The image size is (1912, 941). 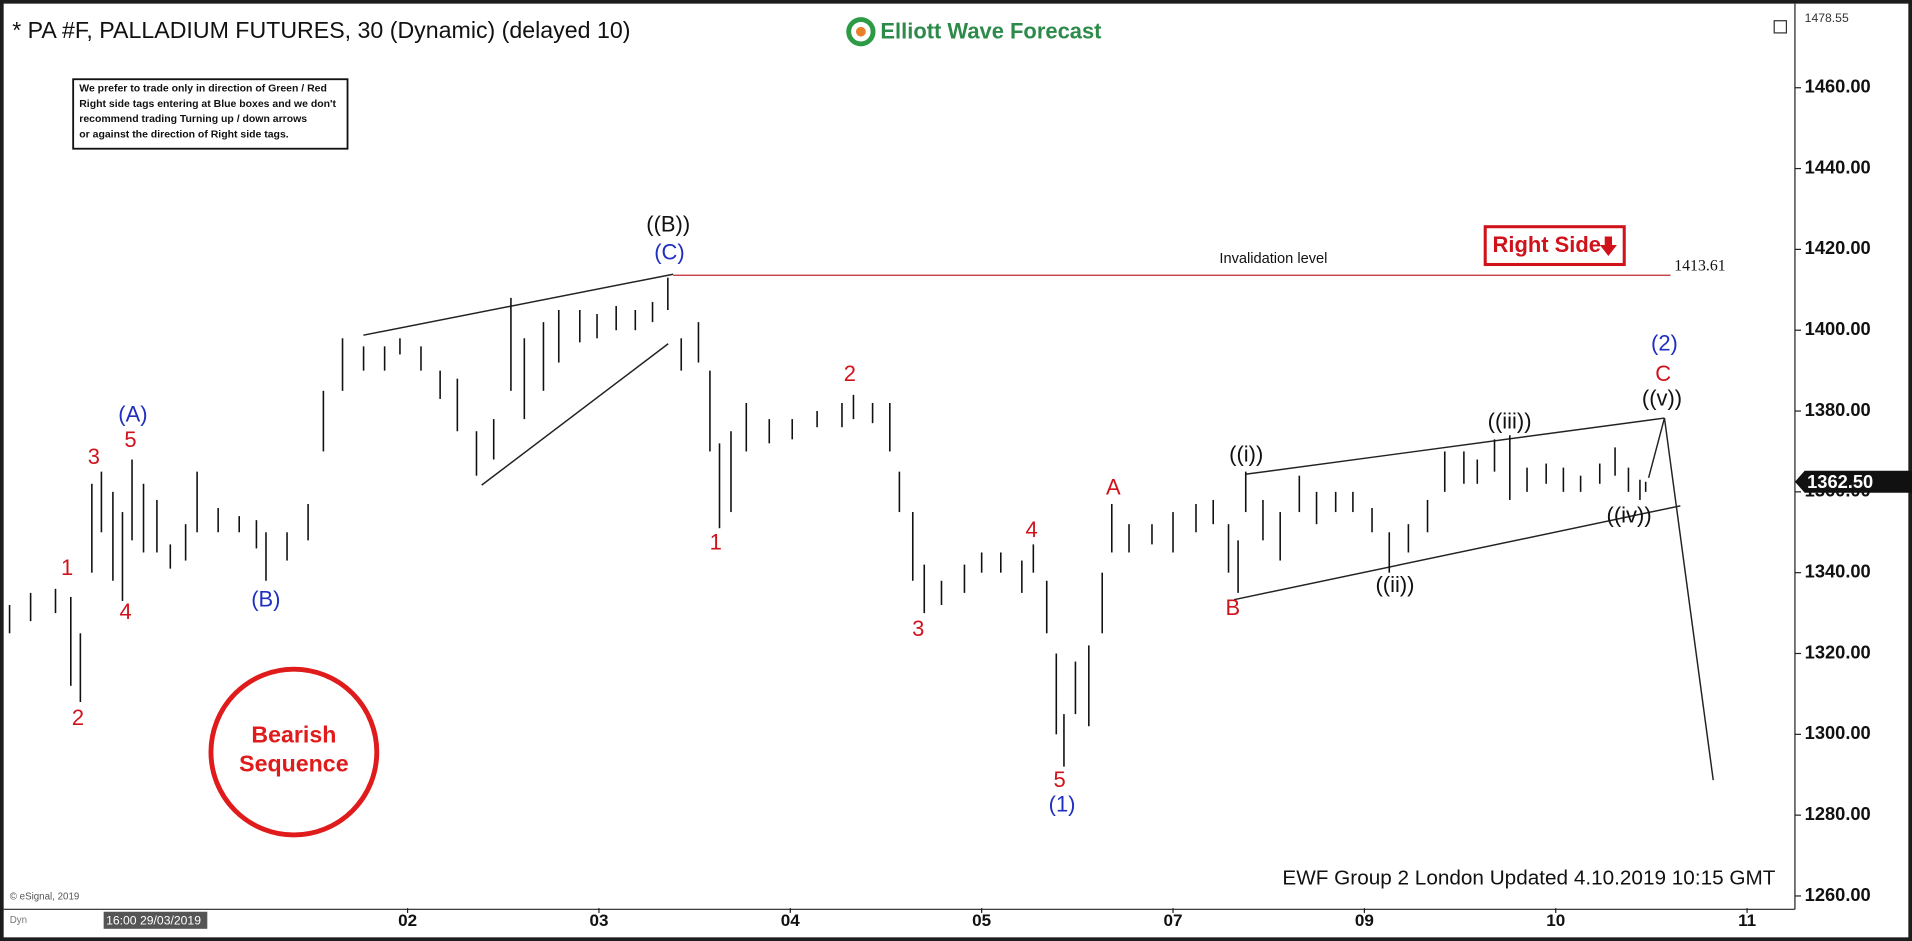 I want to click on badge-line: Sequence, so click(x=294, y=764).